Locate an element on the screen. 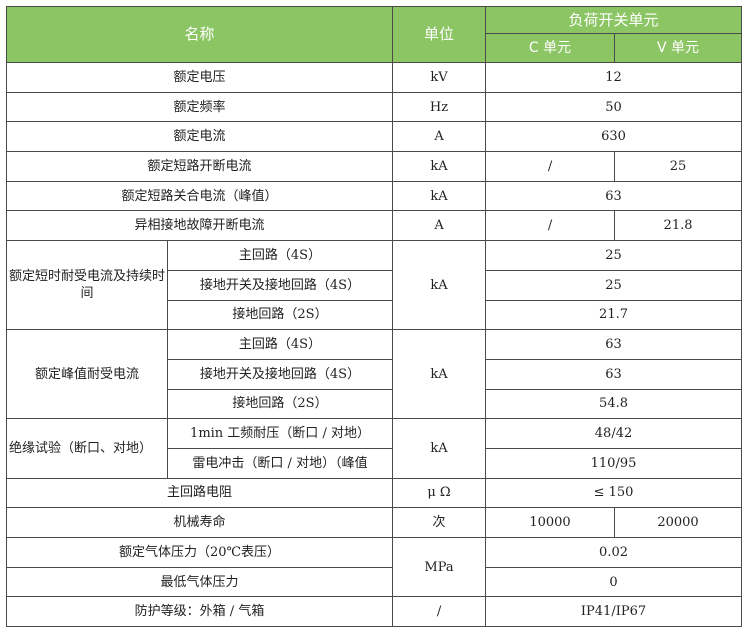  table-row: 额定短时耐受电流及持续时间 主回路（4S） kA 25 is located at coordinates (374, 285).